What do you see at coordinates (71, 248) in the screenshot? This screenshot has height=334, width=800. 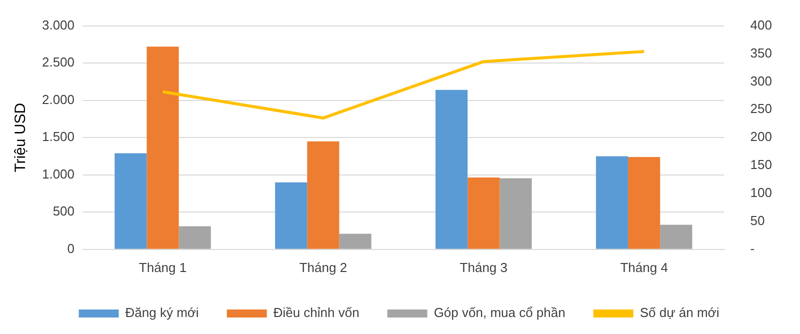 I see `y-tick-label: 0` at bounding box center [71, 248].